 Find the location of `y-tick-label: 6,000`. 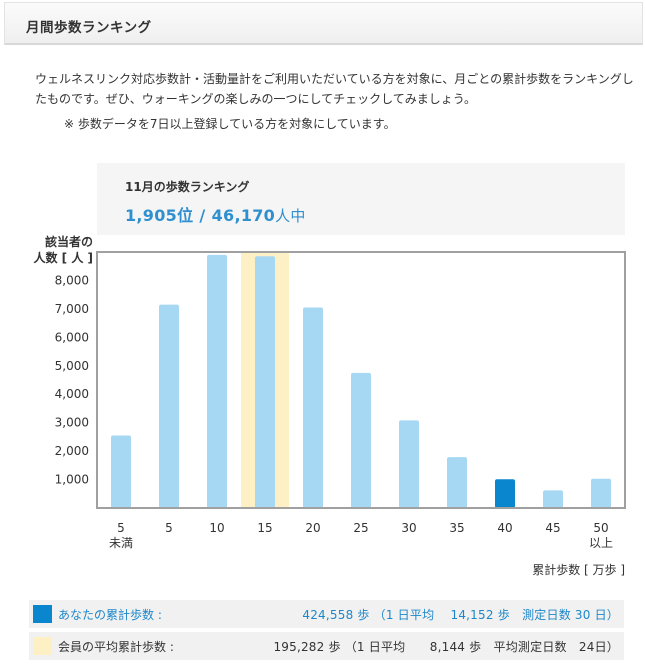

y-tick-label: 6,000 is located at coordinates (72, 337).